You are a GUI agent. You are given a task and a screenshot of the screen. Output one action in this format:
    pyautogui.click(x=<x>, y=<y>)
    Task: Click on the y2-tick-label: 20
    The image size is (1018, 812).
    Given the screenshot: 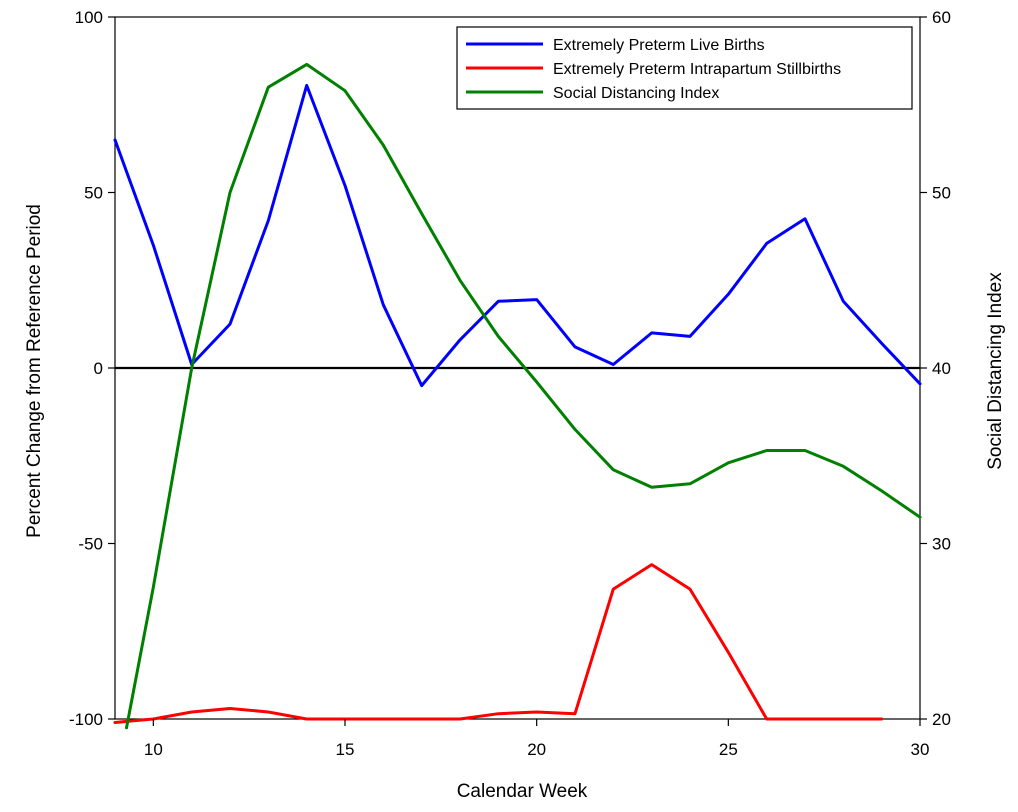 What is the action you would take?
    pyautogui.click(x=941, y=719)
    